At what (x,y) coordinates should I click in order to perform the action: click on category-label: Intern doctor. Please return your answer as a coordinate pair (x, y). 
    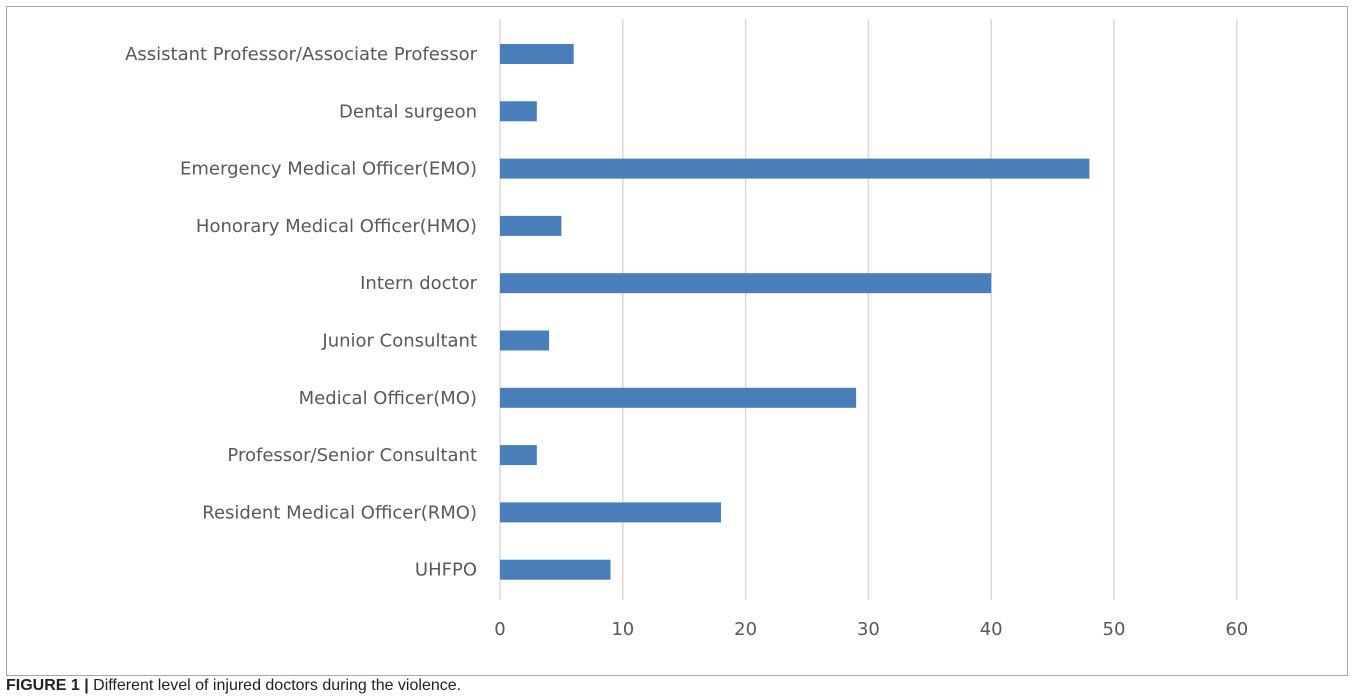
    Looking at the image, I should click on (418, 283).